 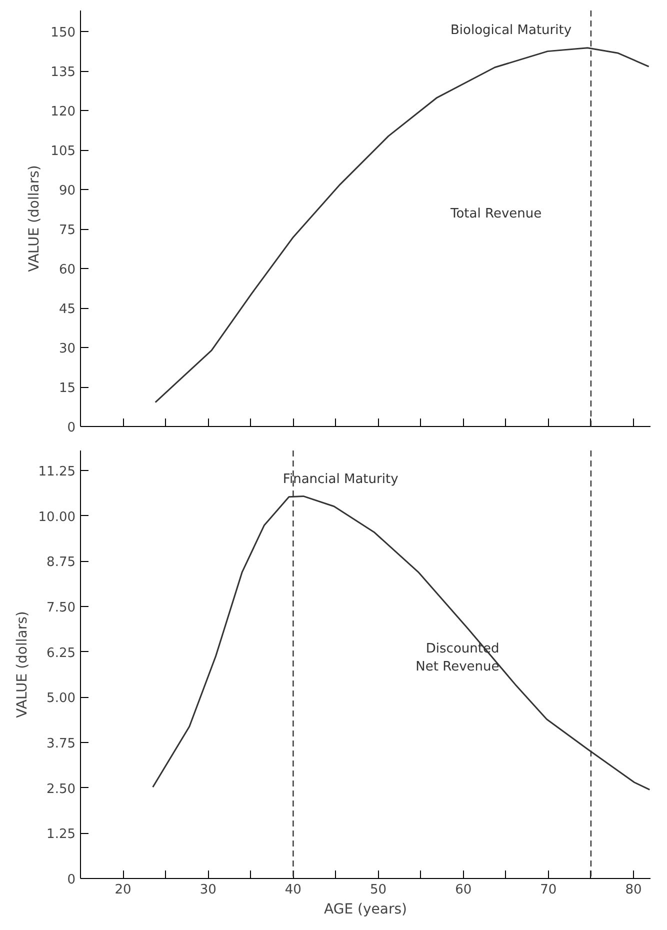 What do you see at coordinates (67, 349) in the screenshot?
I see `y-tick-label: 30` at bounding box center [67, 349].